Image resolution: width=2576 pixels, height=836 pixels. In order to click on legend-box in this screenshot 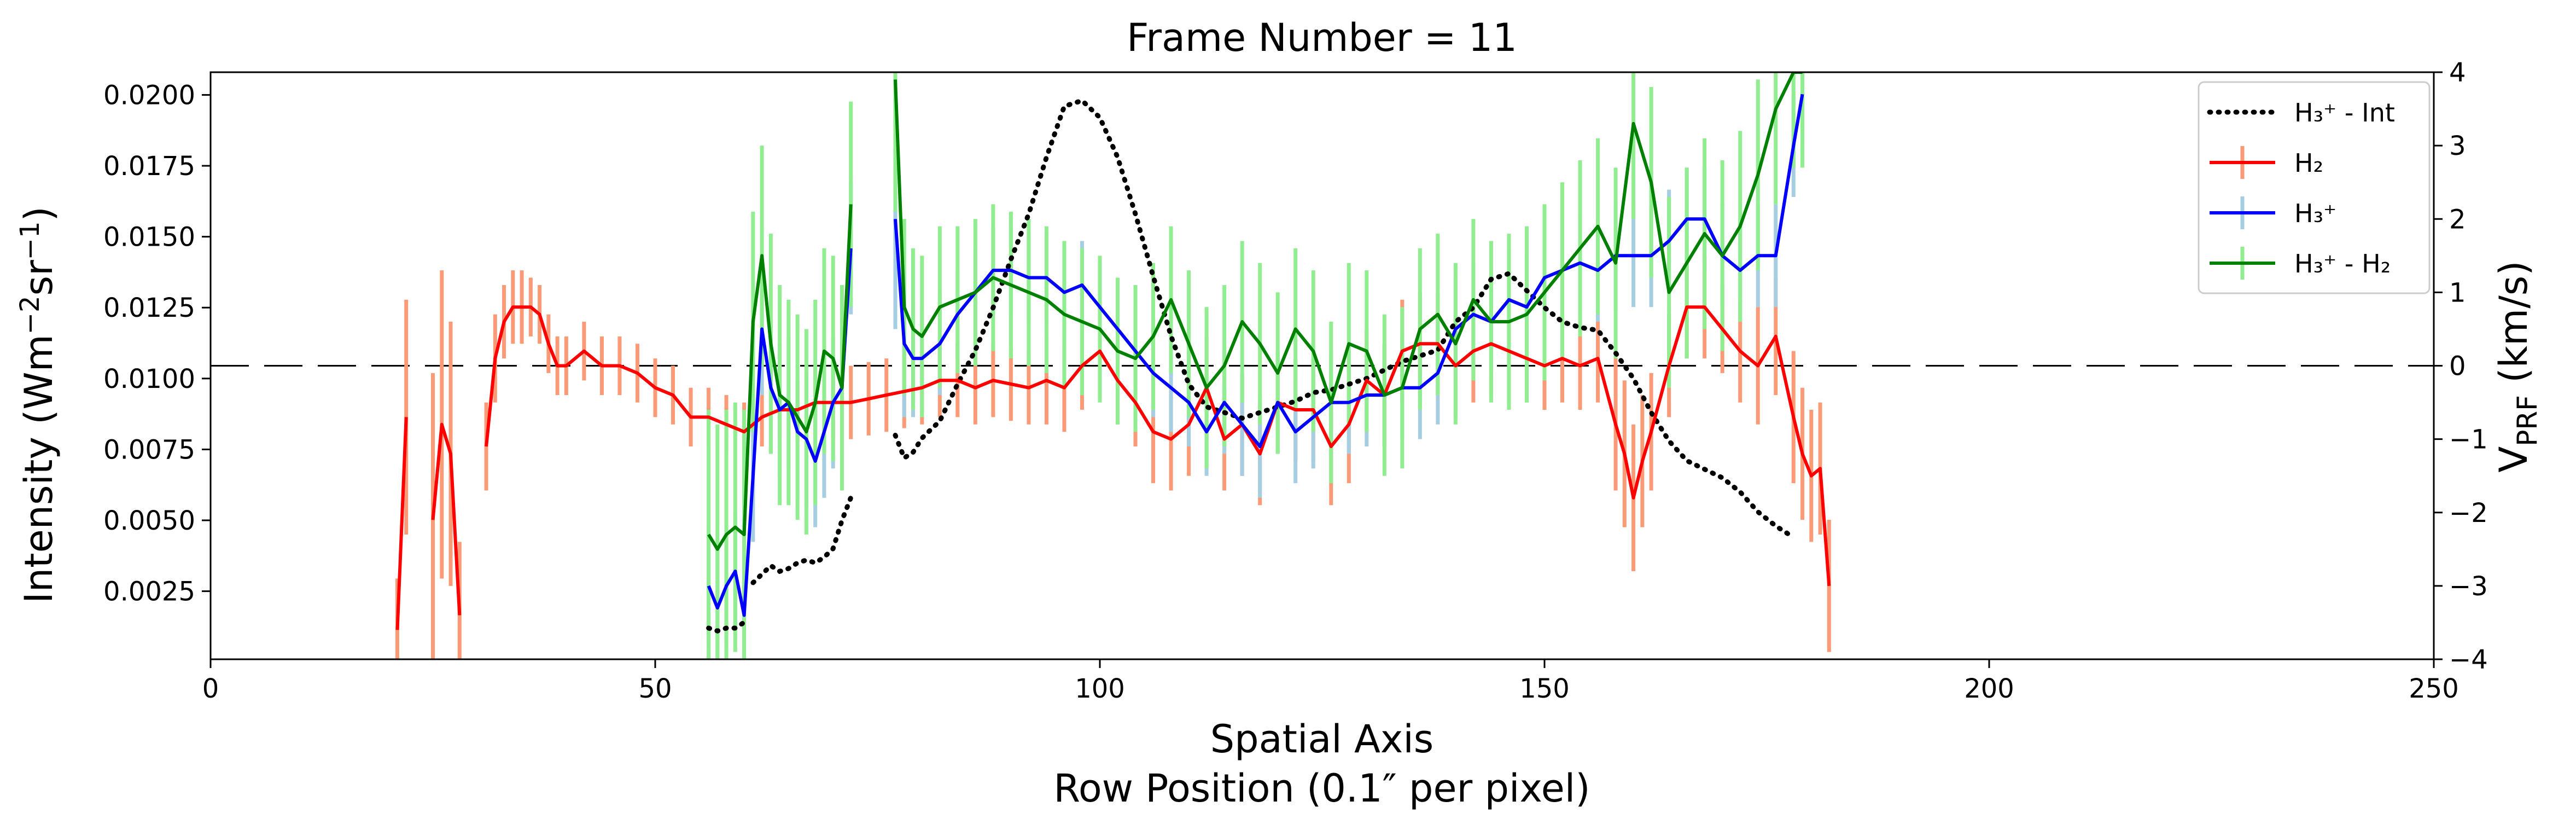, I will do `click(2314, 187)`.